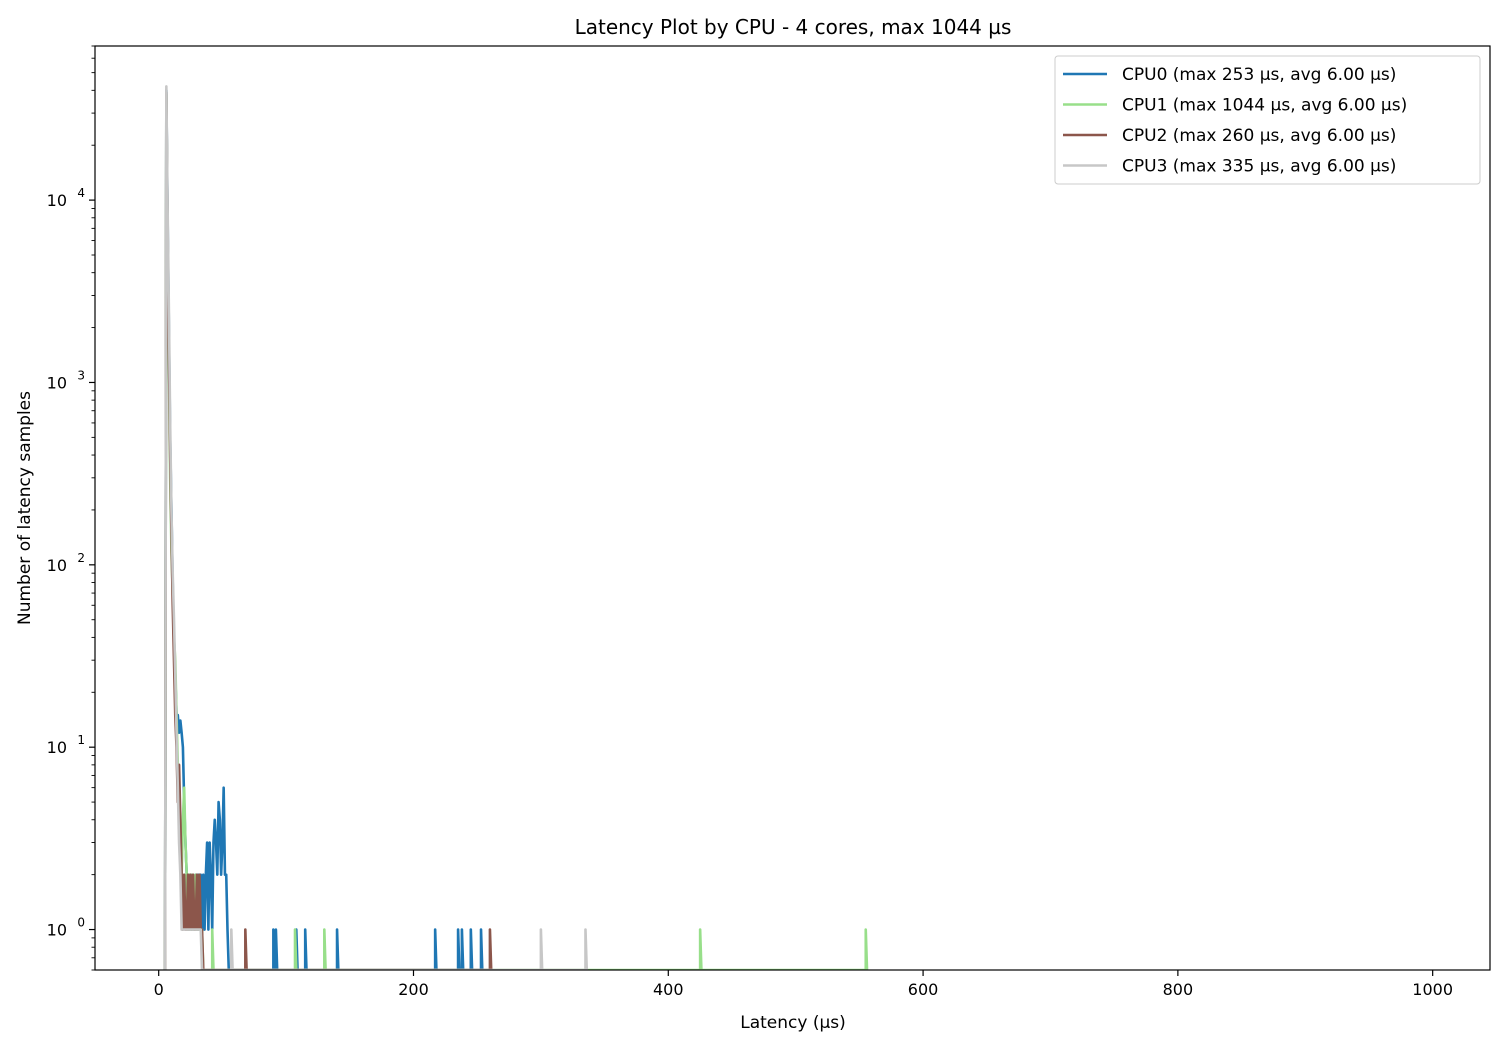  I want to click on y-tick-exponent: 3, so click(81, 375).